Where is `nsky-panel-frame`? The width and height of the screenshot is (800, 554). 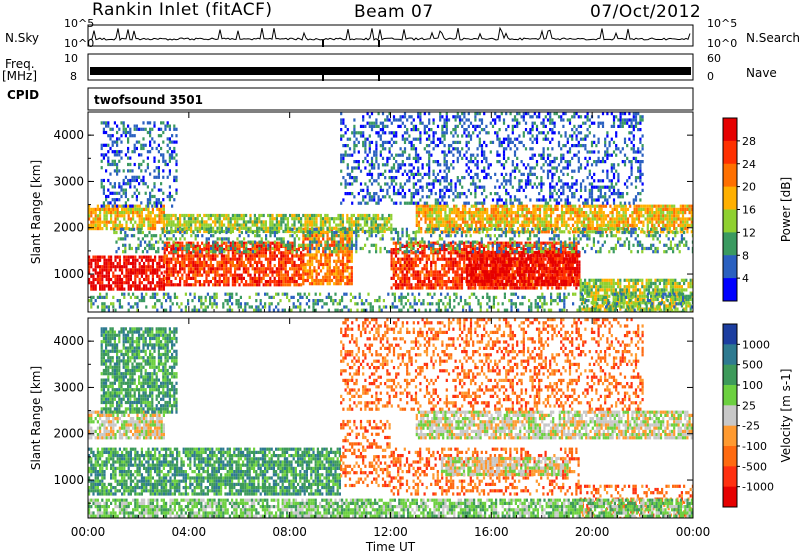 nsky-panel-frame is located at coordinates (390, 35).